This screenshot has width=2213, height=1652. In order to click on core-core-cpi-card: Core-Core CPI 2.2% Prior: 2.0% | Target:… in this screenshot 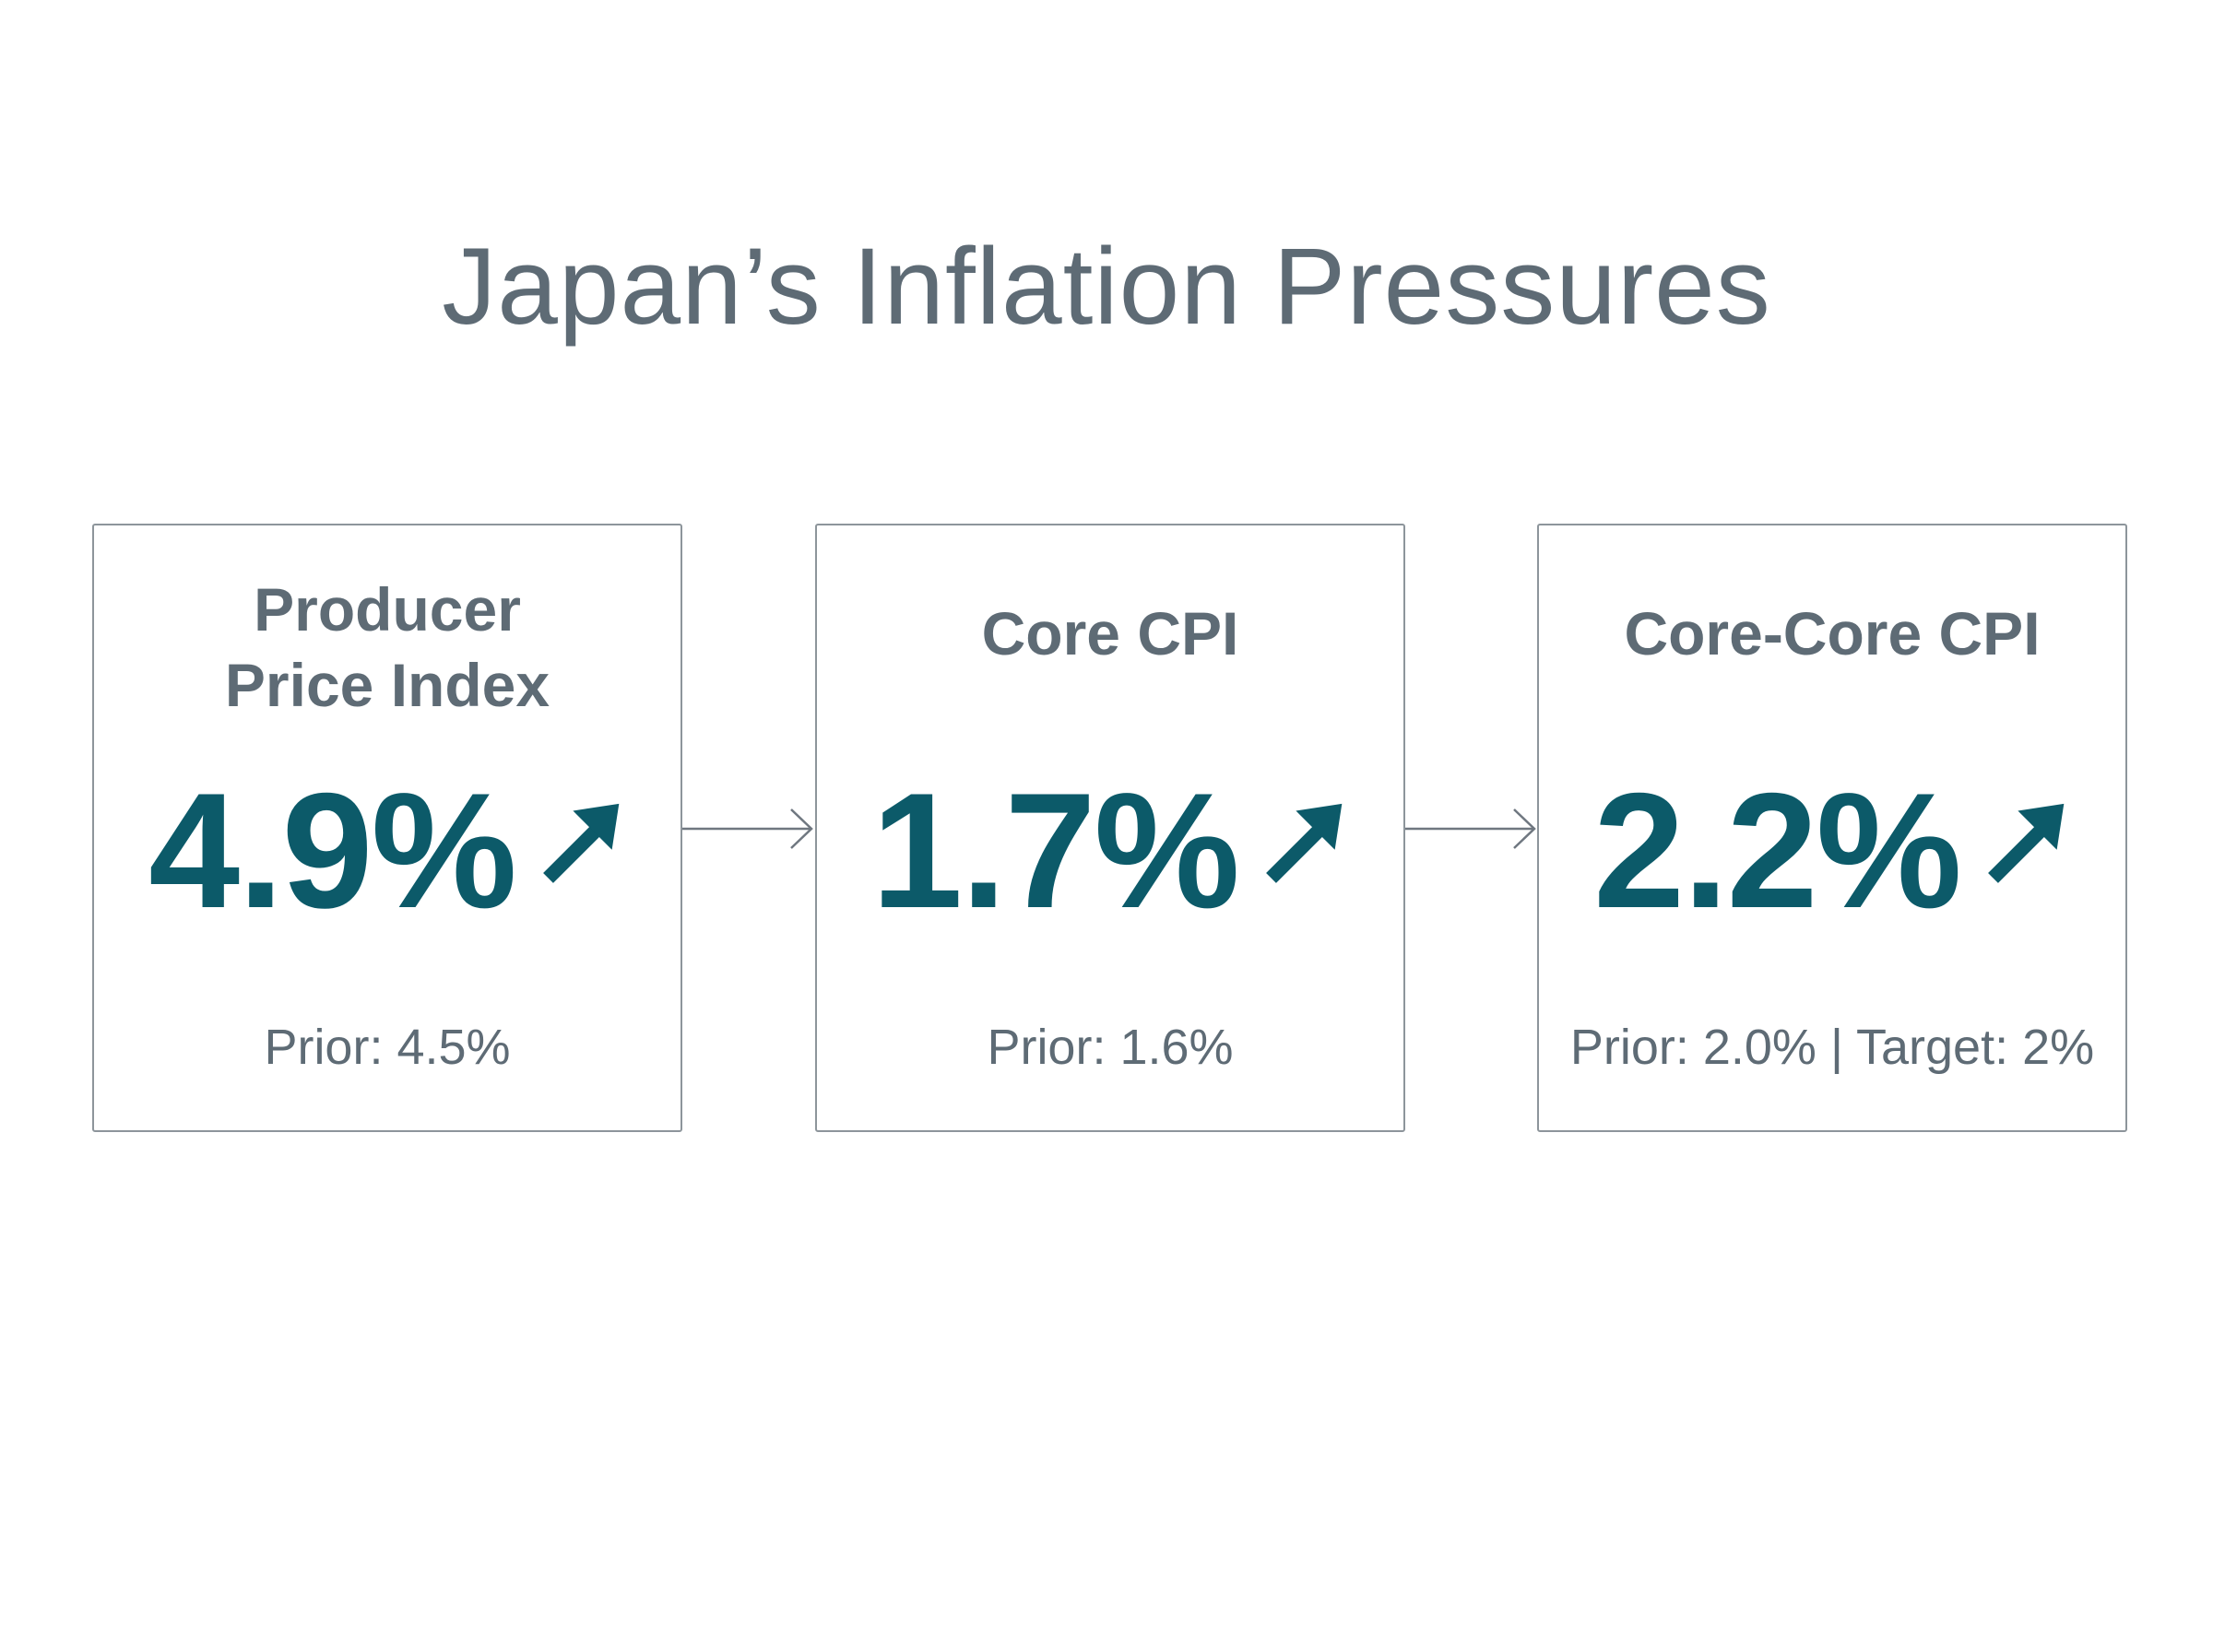, I will do `click(1832, 828)`.